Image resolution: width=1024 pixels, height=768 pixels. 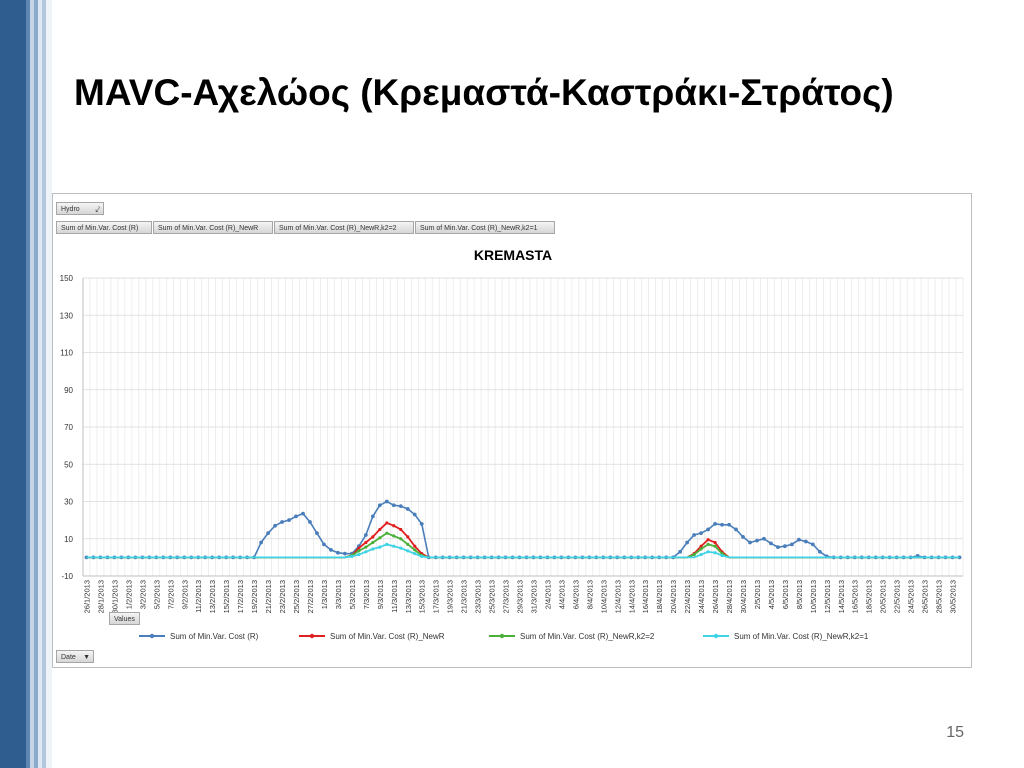 I want to click on date-axis-label: Date, so click(x=68, y=657).